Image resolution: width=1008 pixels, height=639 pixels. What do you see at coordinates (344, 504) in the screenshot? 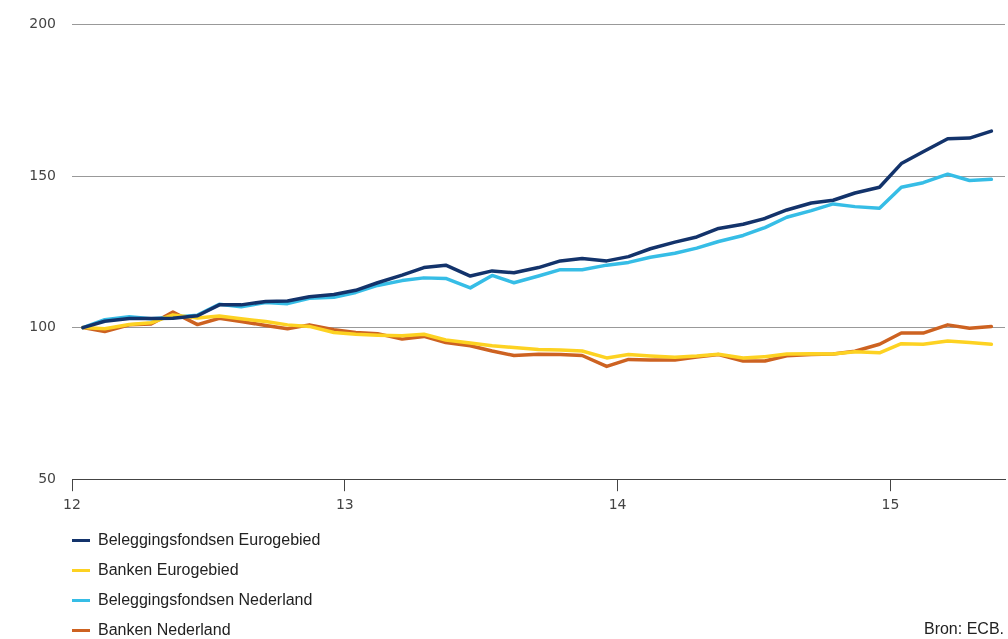
I see `x-tick-label: 13` at bounding box center [344, 504].